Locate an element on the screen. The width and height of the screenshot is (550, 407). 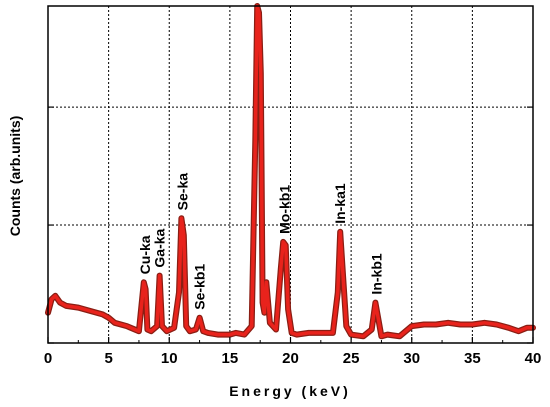
x-tick-label: 5 is located at coordinates (108, 358).